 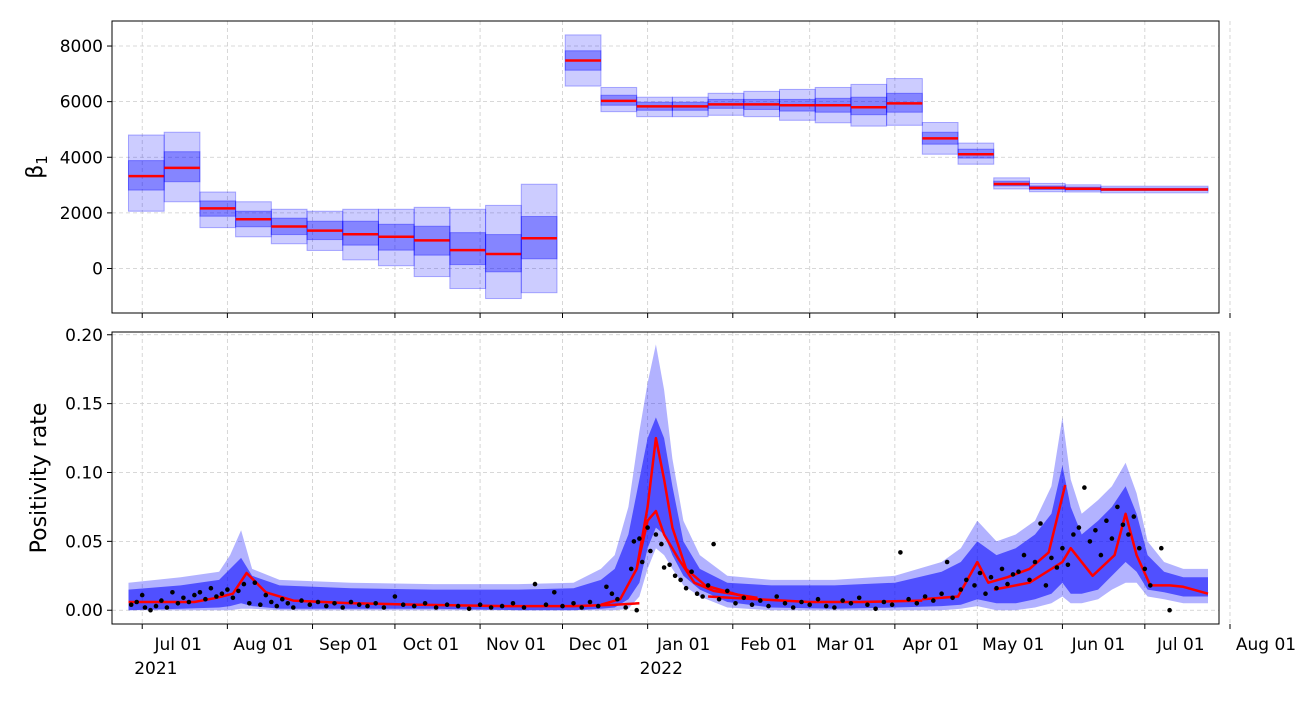 I want to click on y-tick-label: 0, so click(x=97, y=270).